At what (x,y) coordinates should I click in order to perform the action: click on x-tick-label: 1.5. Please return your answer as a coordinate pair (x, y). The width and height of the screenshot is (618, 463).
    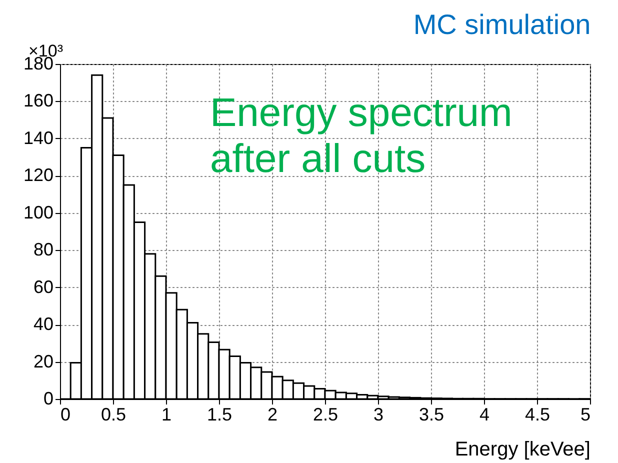
    Looking at the image, I should click on (219, 414).